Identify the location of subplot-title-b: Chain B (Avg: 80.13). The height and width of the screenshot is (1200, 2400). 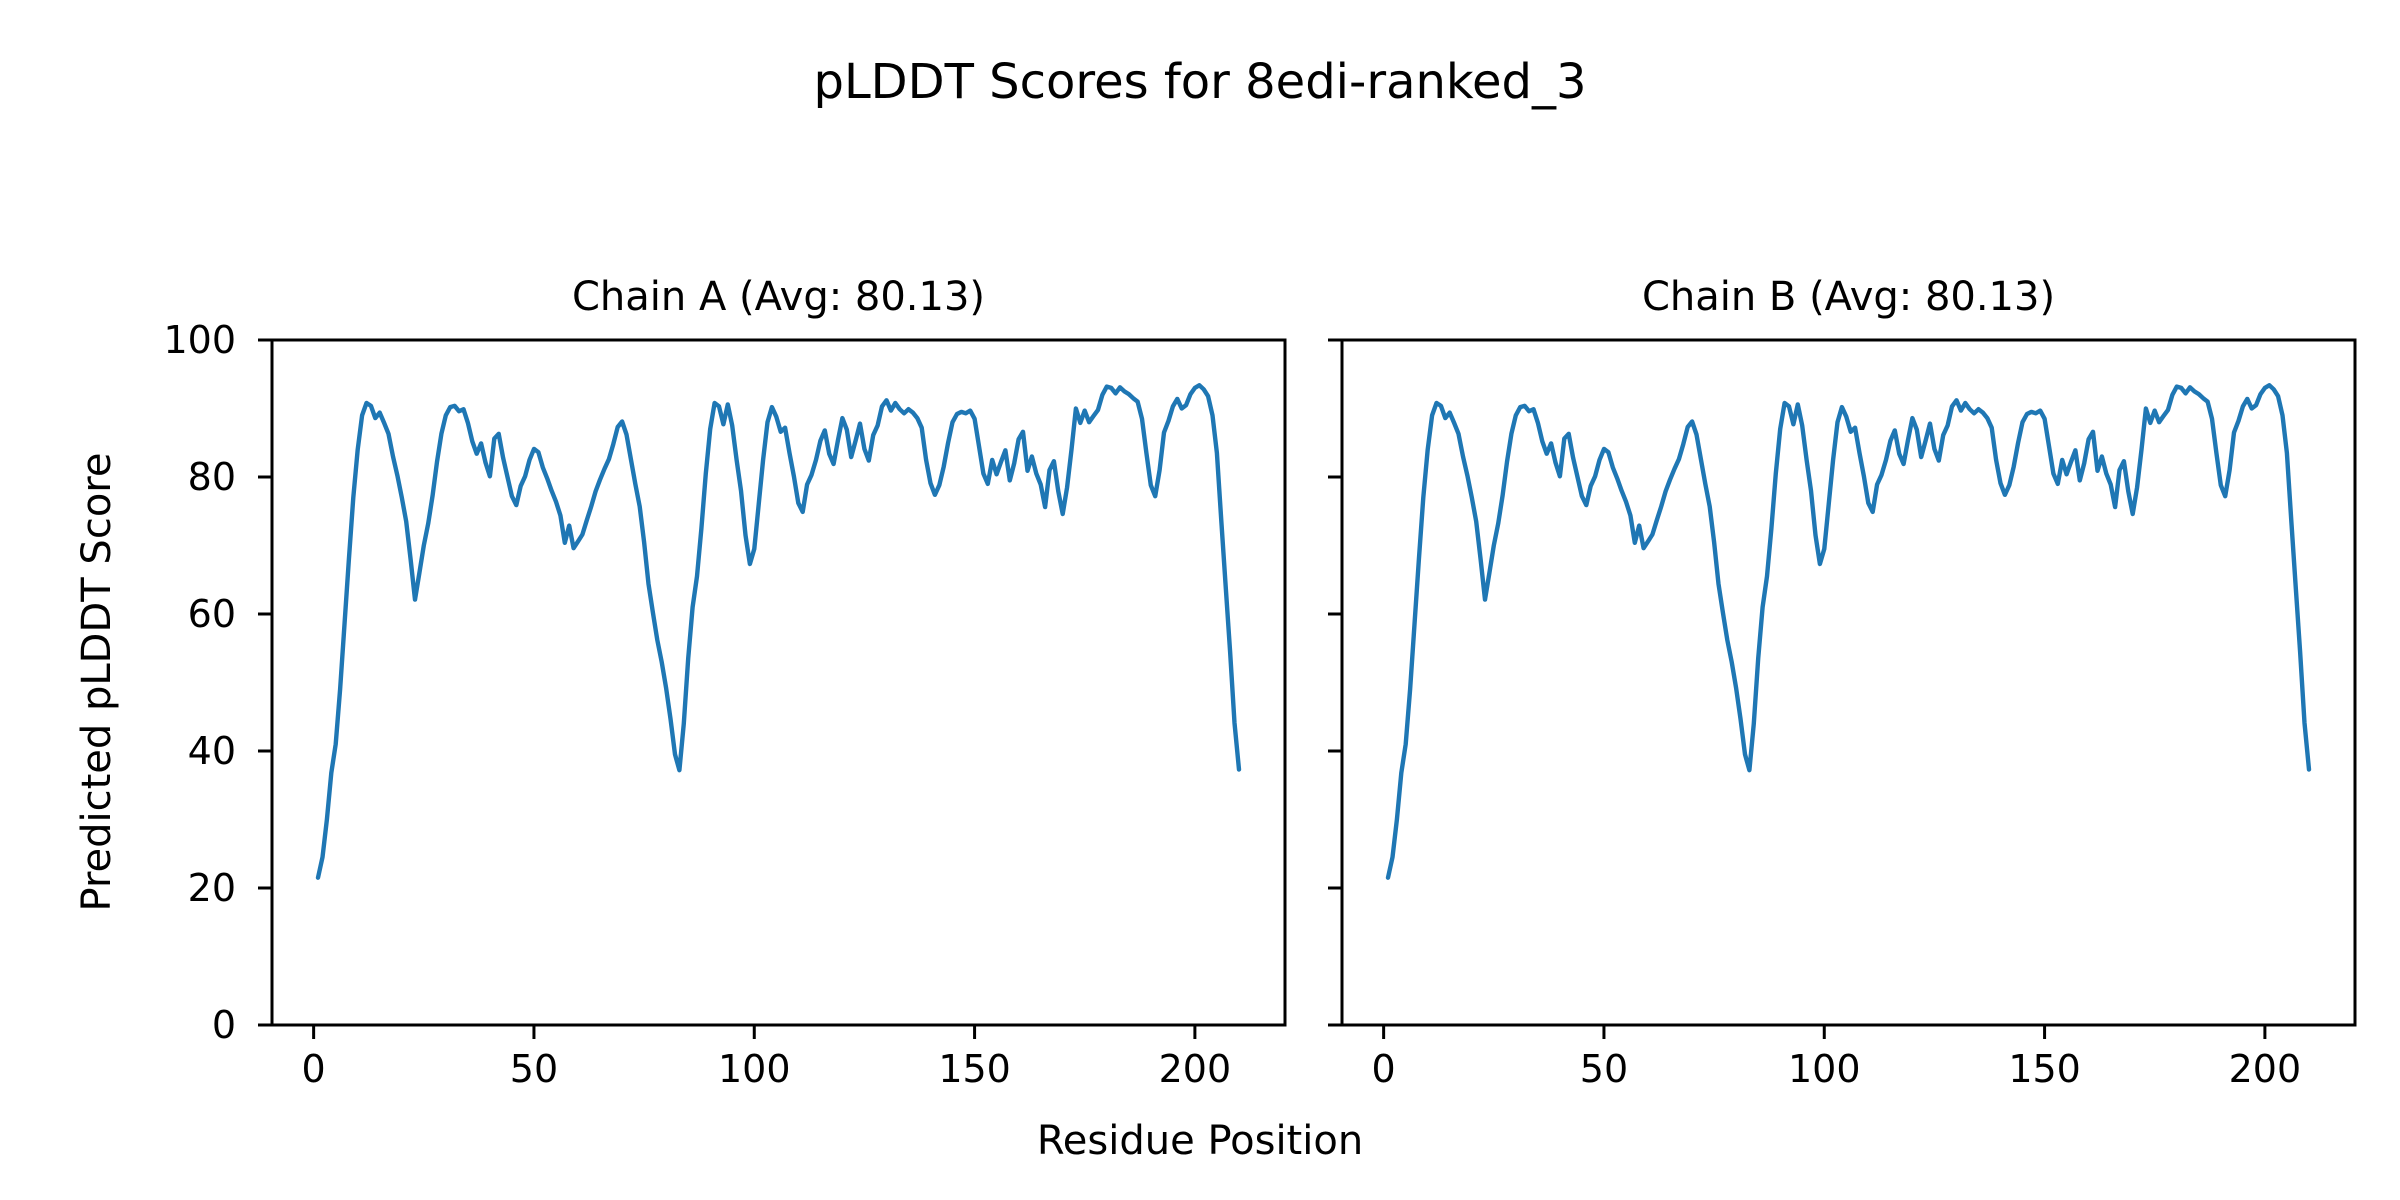
(1848, 297).